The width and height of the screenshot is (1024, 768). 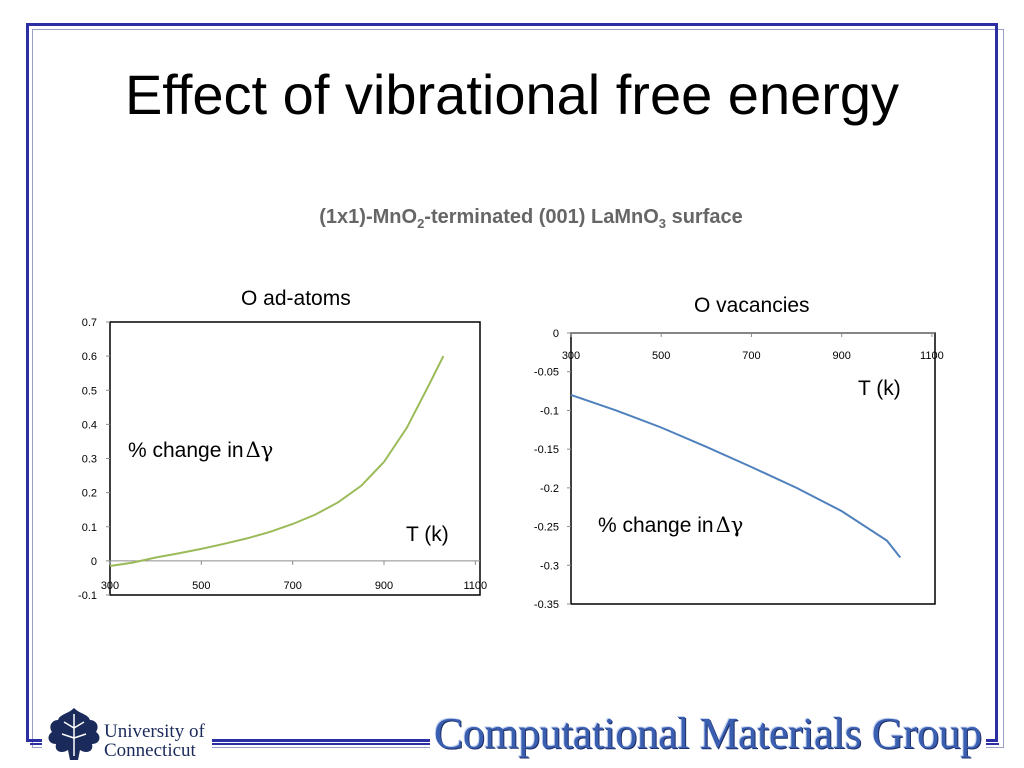 I want to click on left-y-tick-label: 0.3, so click(x=89, y=460).